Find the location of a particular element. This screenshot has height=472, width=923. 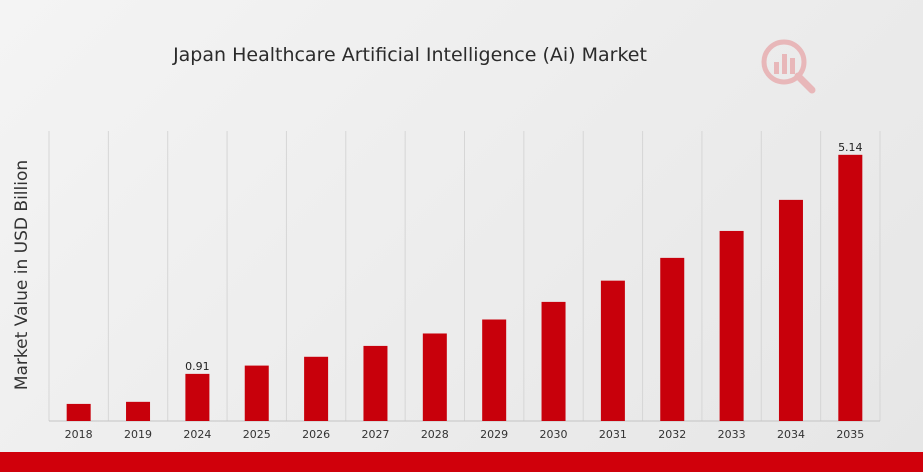

x-tick-label-2033: 2033 is located at coordinates (732, 434).